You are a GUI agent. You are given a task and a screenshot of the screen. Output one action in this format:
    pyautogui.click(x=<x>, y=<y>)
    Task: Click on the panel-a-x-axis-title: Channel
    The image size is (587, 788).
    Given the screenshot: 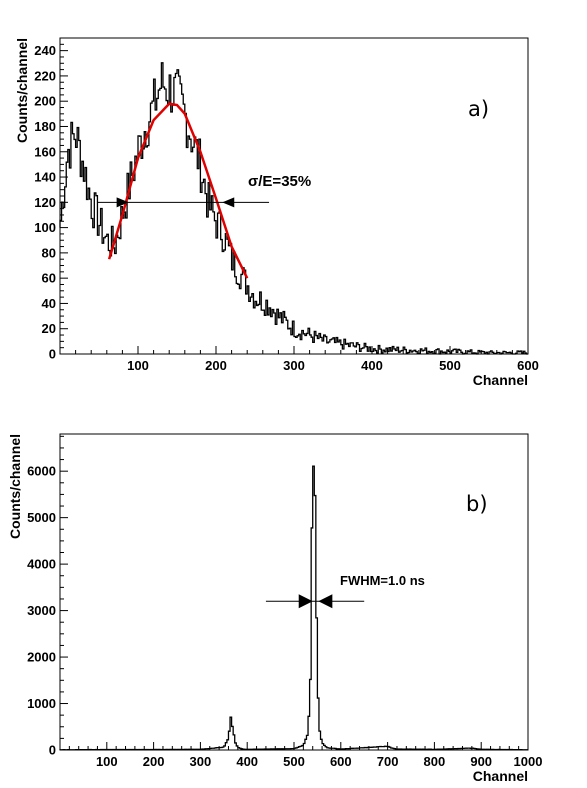 What is the action you would take?
    pyautogui.click(x=500, y=380)
    